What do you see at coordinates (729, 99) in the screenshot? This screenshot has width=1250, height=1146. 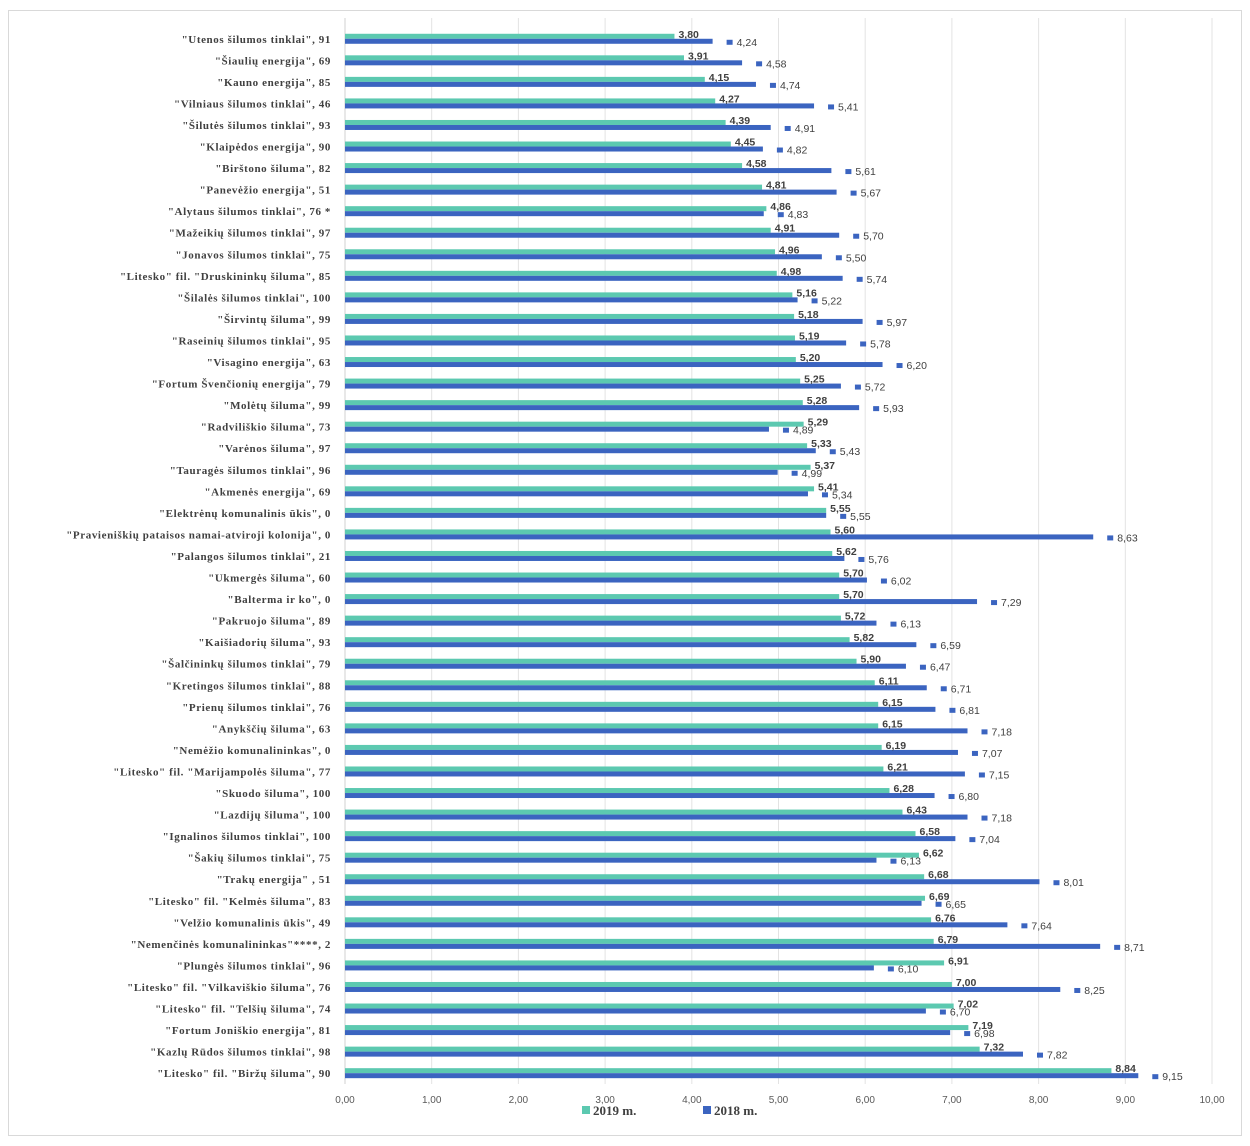 I see `value-label-2019: 4,27` at bounding box center [729, 99].